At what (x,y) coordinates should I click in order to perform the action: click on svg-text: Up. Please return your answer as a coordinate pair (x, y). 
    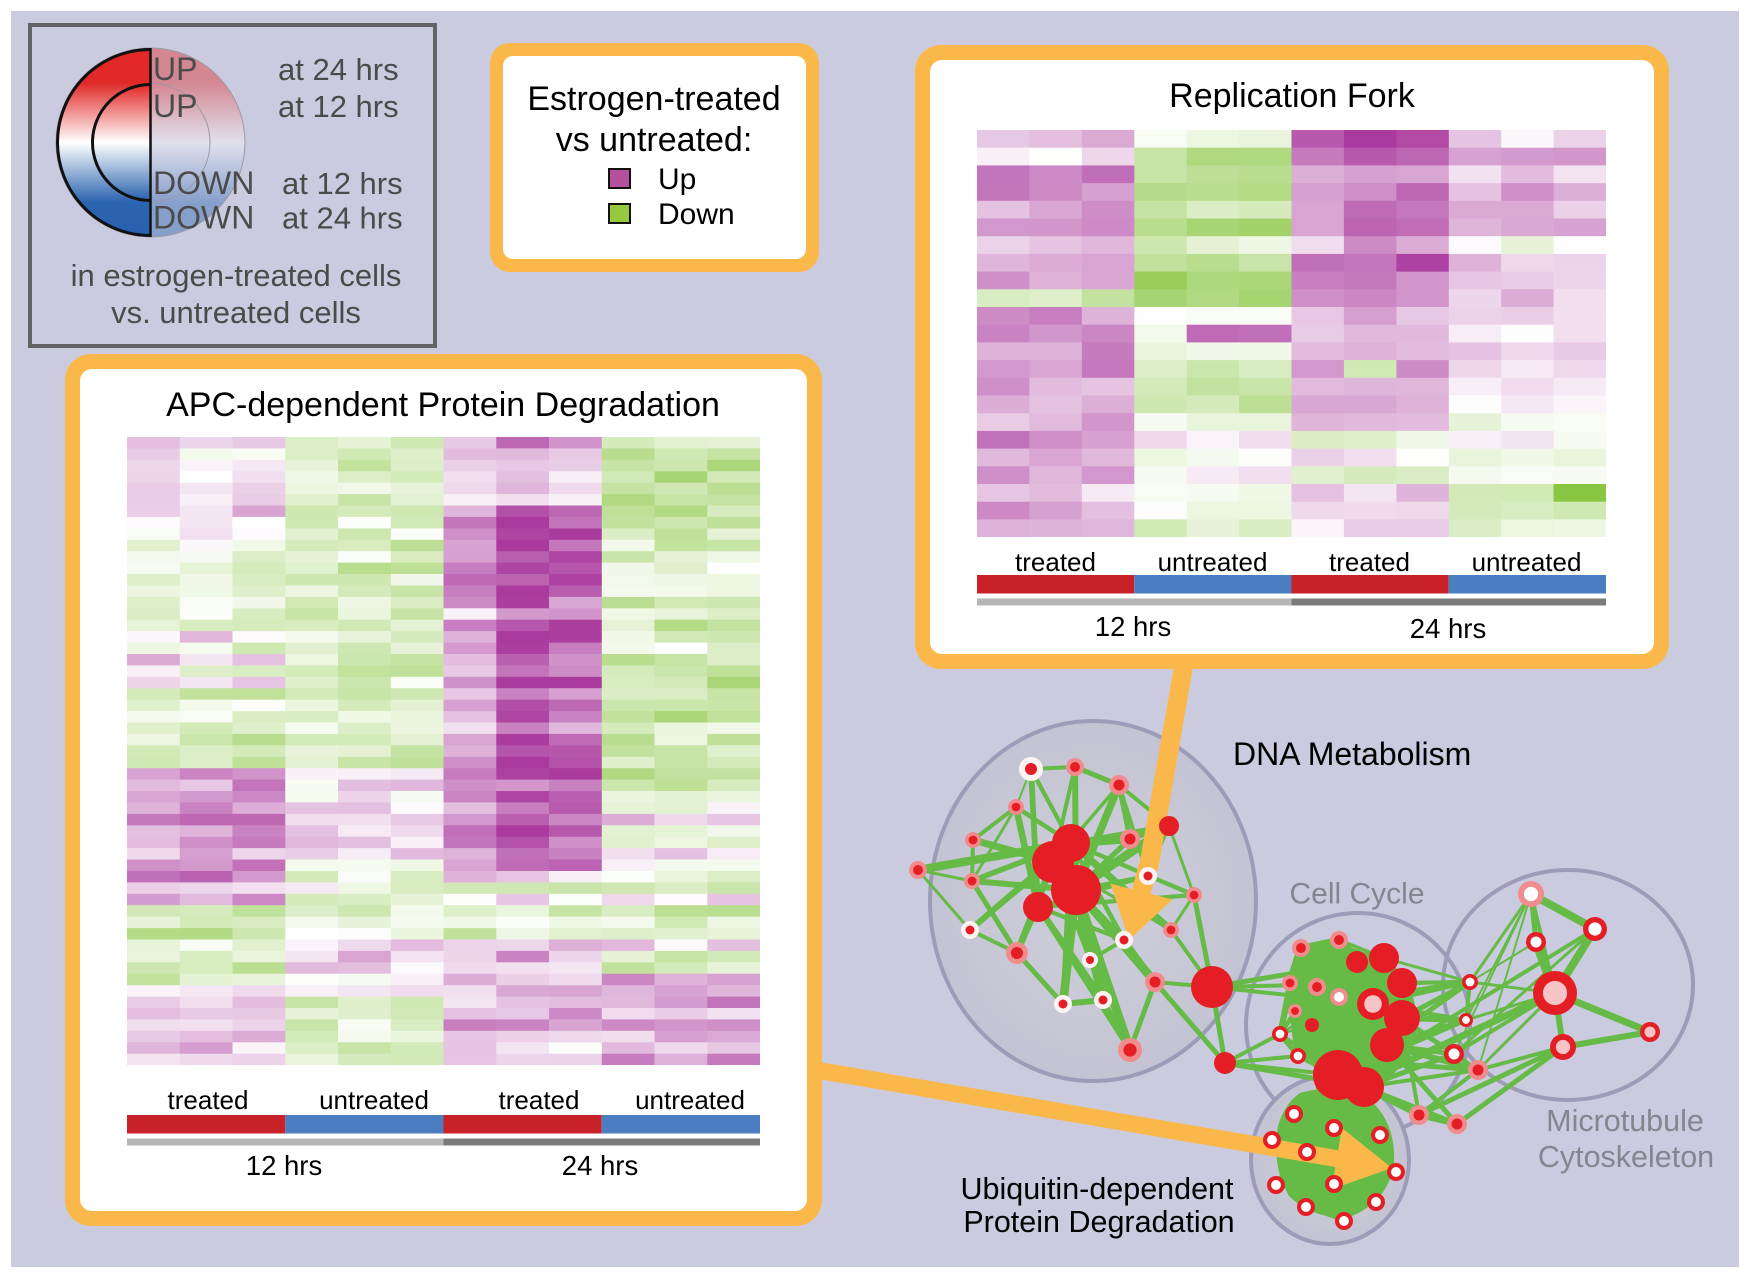
    Looking at the image, I should click on (677, 179).